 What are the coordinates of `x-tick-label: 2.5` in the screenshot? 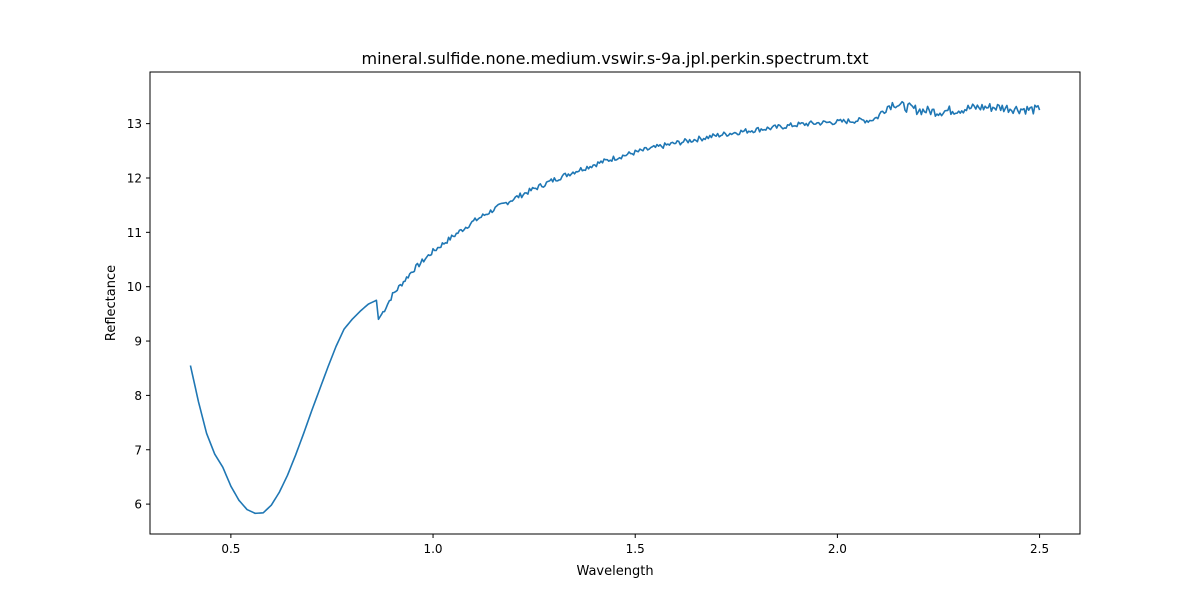 It's located at (1039, 549).